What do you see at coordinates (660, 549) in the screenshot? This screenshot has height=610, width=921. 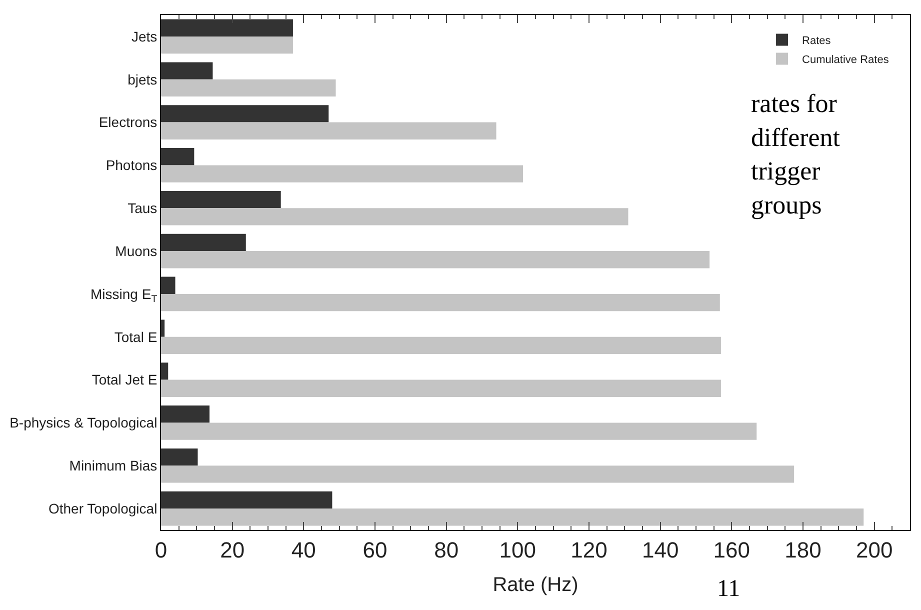 I see `x-tick-label: 140` at bounding box center [660, 549].